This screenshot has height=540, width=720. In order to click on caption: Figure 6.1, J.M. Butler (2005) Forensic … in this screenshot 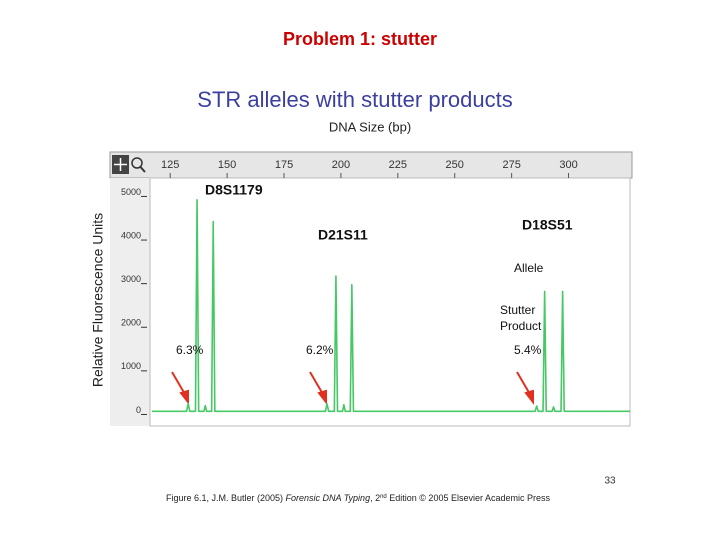, I will do `click(358, 498)`.